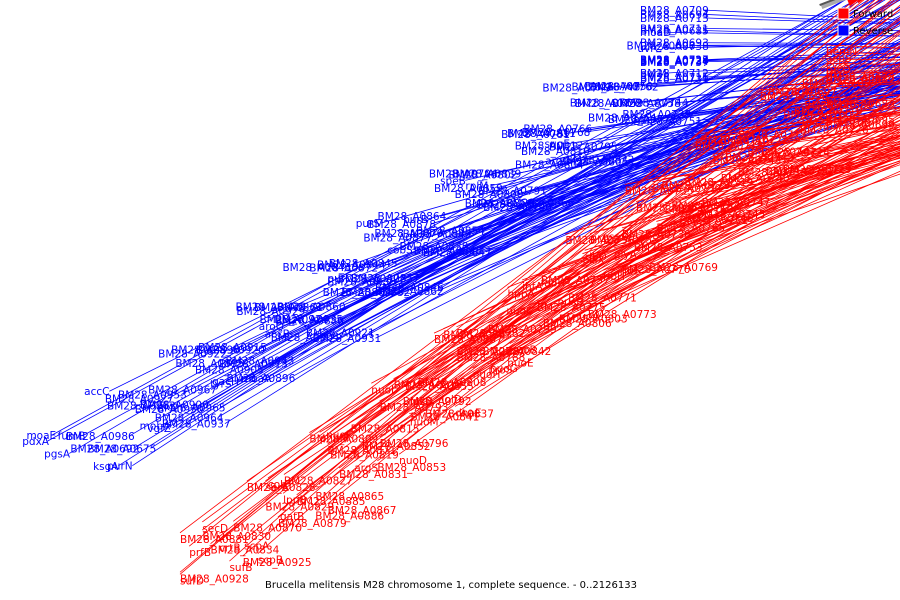  Describe the element at coordinates (860, 104) in the screenshot. I see `forward-gene-label: BM28_A0683` at that location.